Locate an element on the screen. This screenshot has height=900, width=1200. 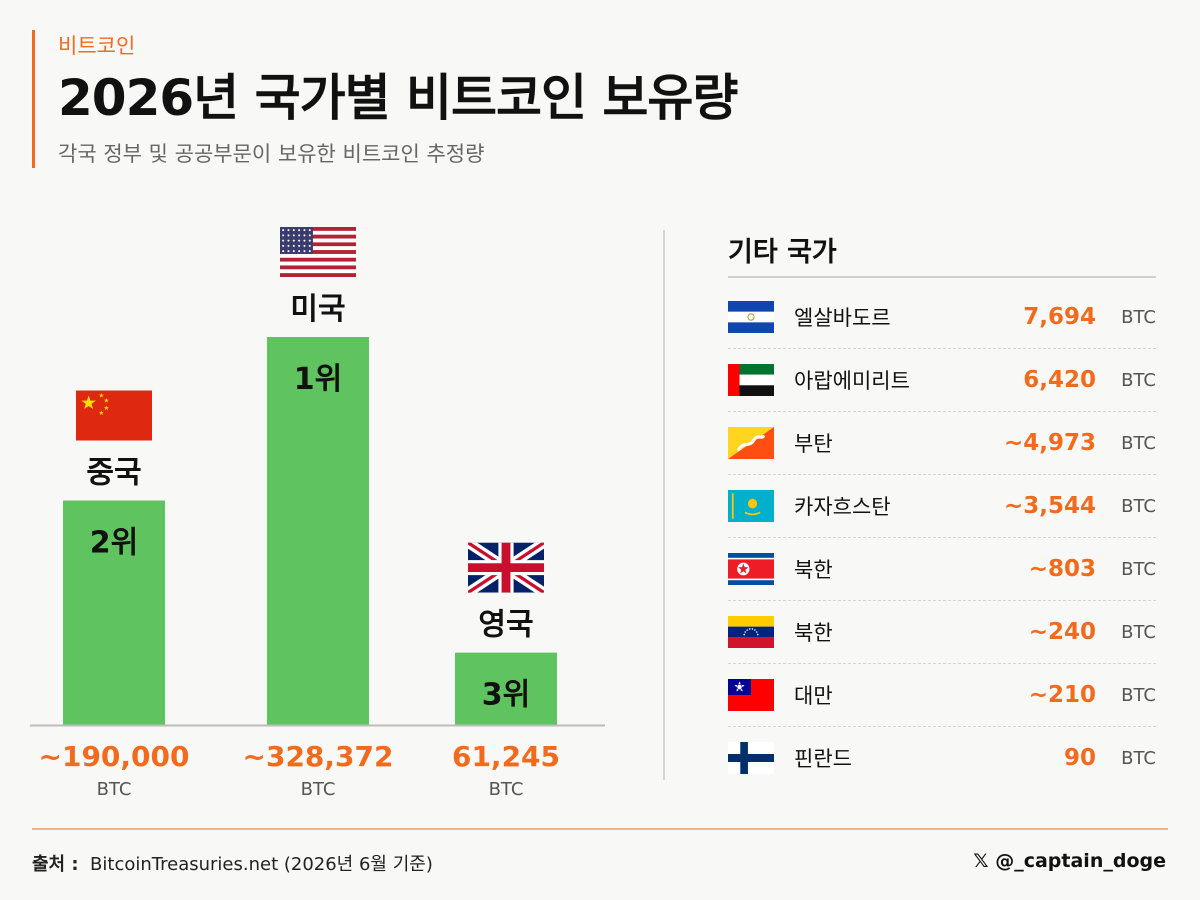
vertical-divider is located at coordinates (664, 505).